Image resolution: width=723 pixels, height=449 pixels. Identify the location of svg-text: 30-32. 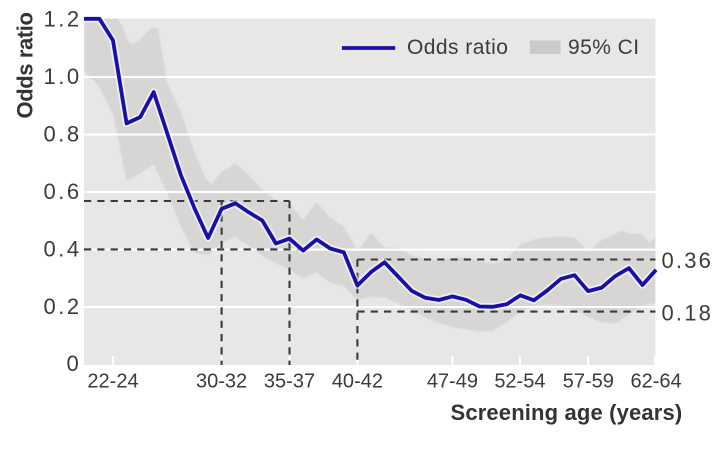
(221, 382).